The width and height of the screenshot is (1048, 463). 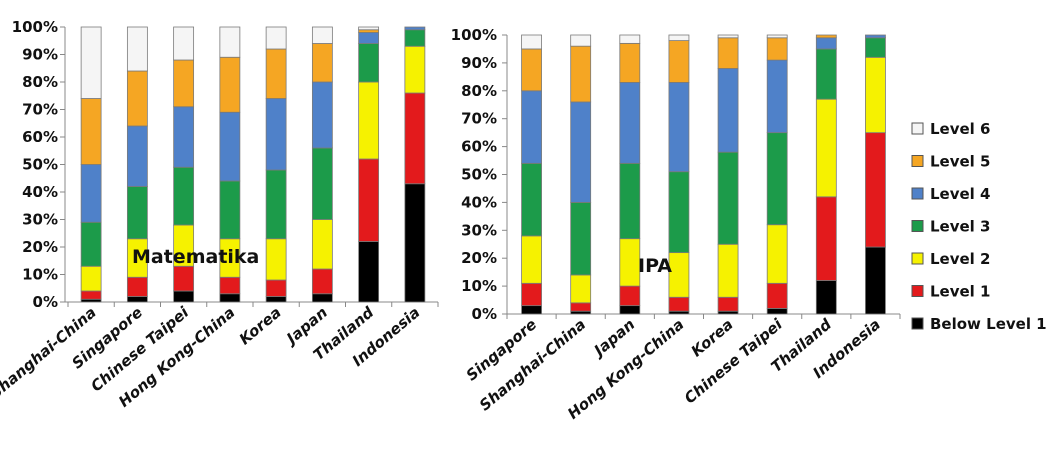 I want to click on legend-label: Level 1, so click(x=960, y=292).